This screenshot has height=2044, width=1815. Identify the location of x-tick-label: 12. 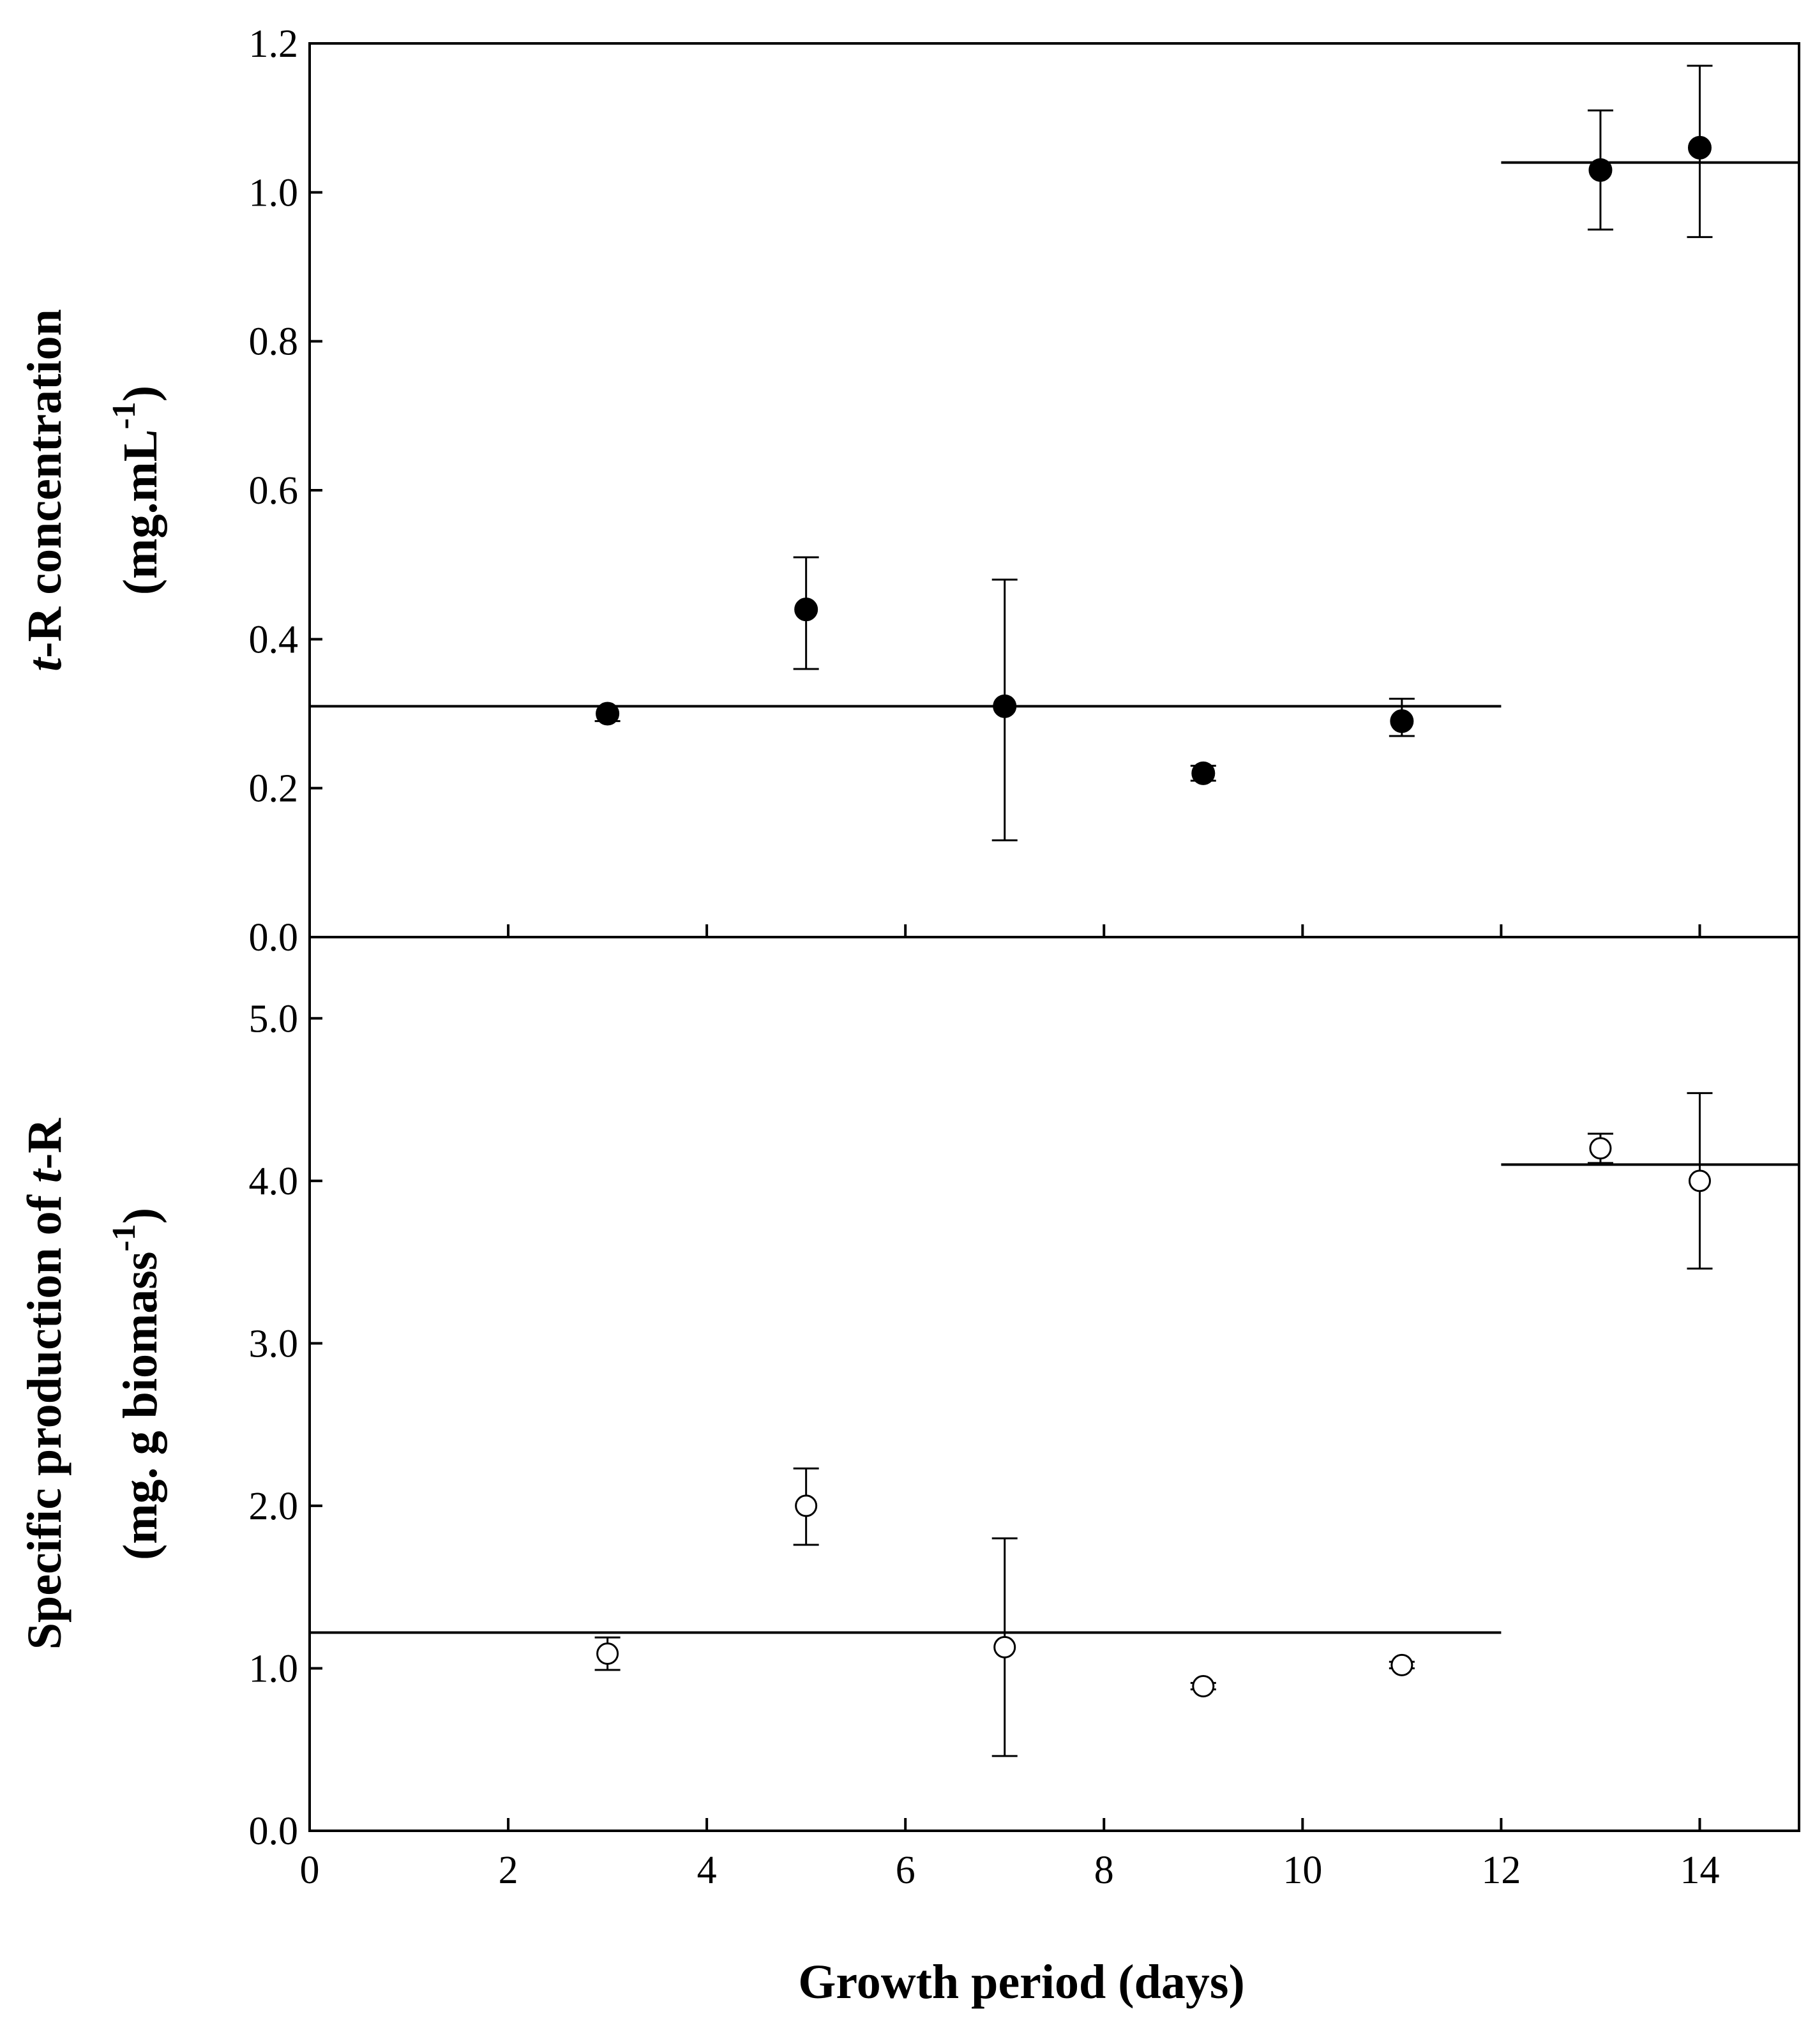
(1501, 1870).